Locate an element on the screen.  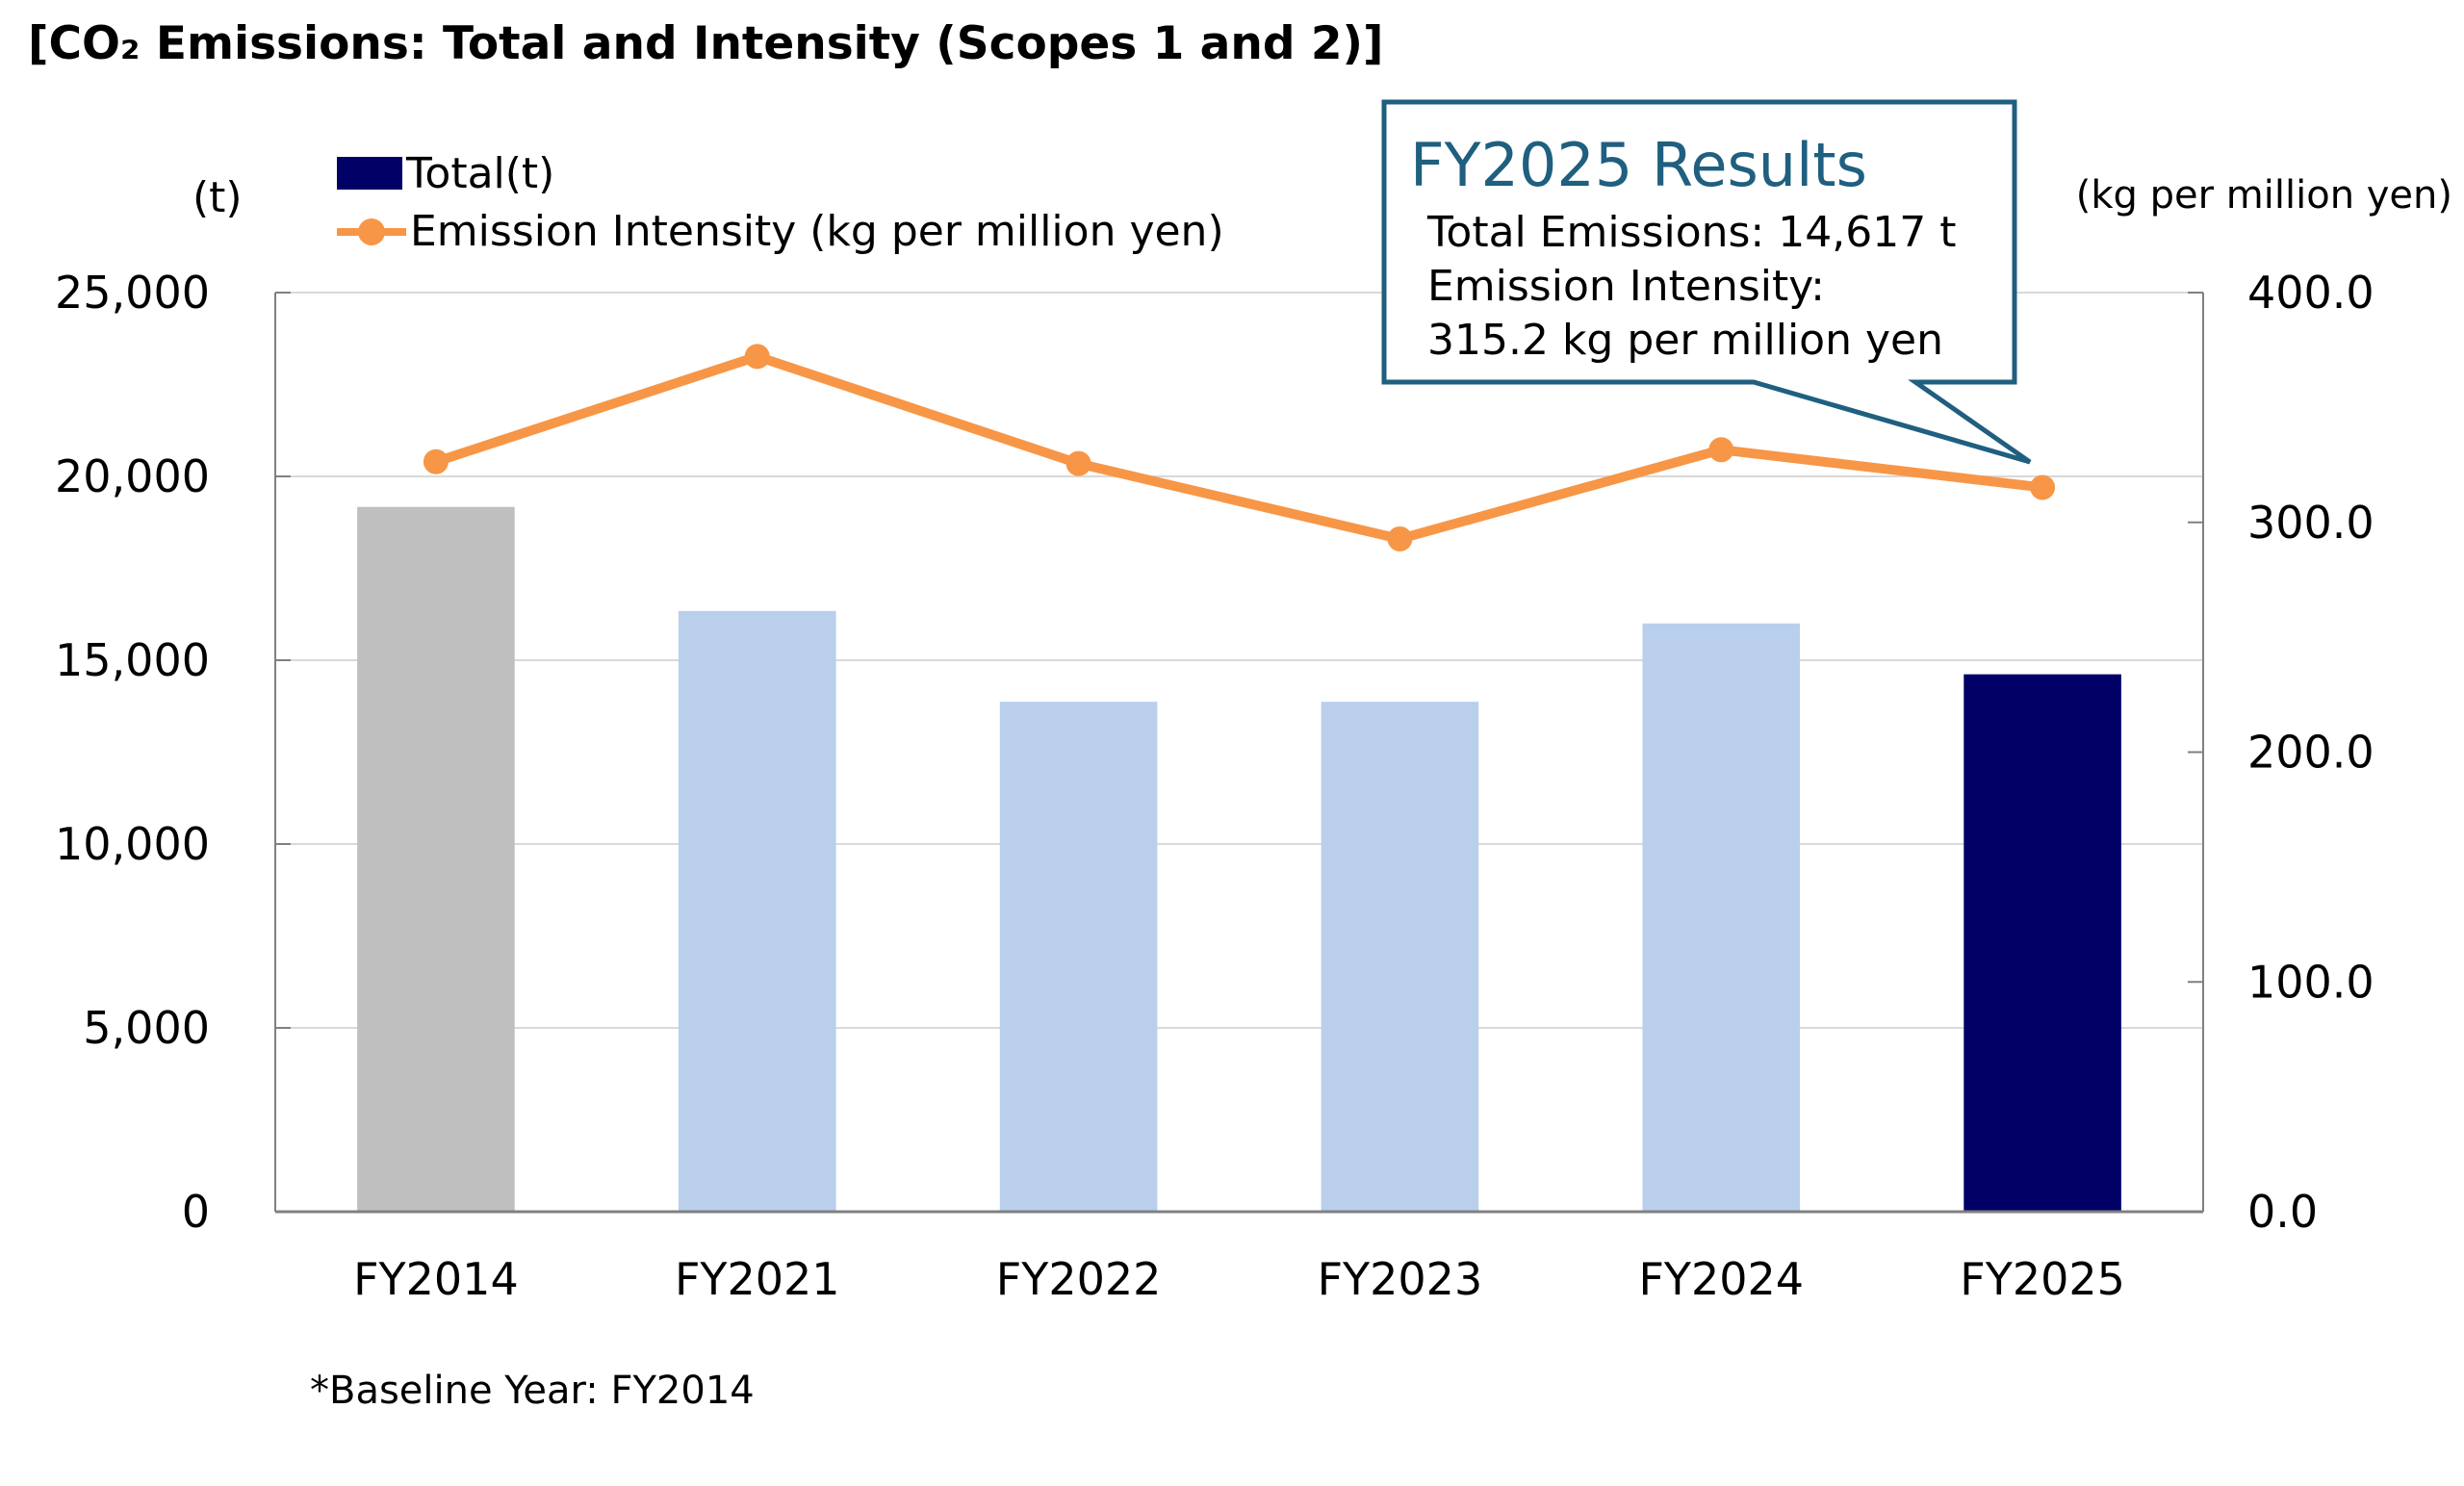
bar-fy2024 is located at coordinates (1721, 917).